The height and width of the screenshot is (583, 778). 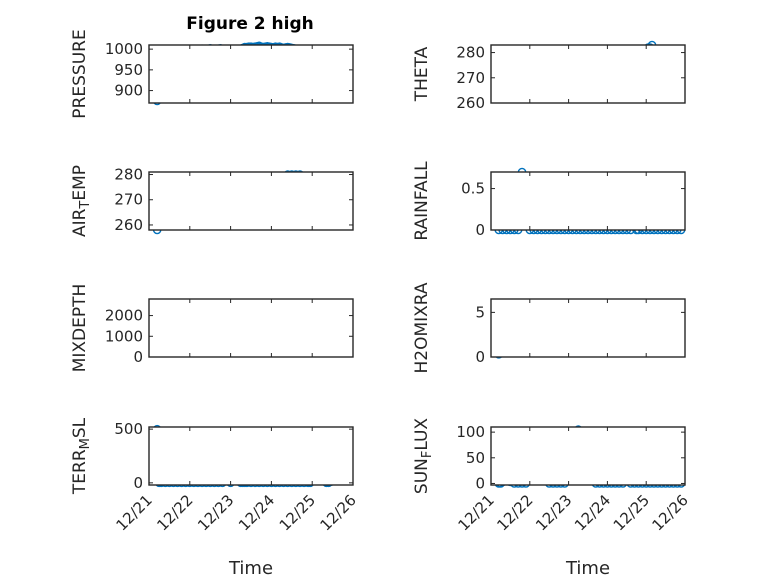 I want to click on subplot-4: 0 0.5 RAINFALL, so click(x=549, y=201).